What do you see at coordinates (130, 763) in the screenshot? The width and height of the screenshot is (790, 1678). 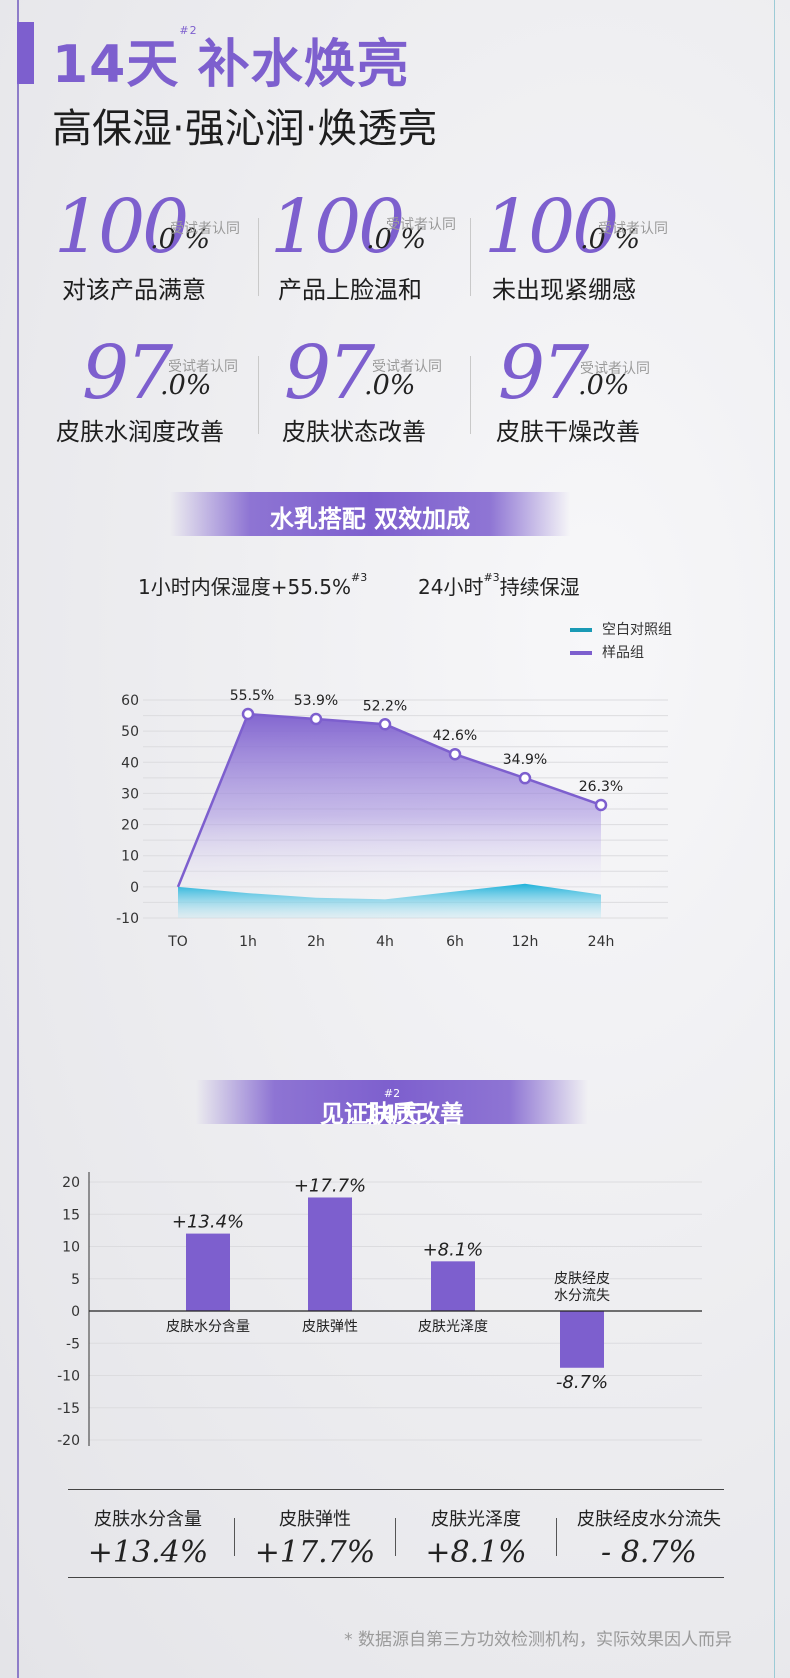 I see `y-tick-label: 40` at bounding box center [130, 763].